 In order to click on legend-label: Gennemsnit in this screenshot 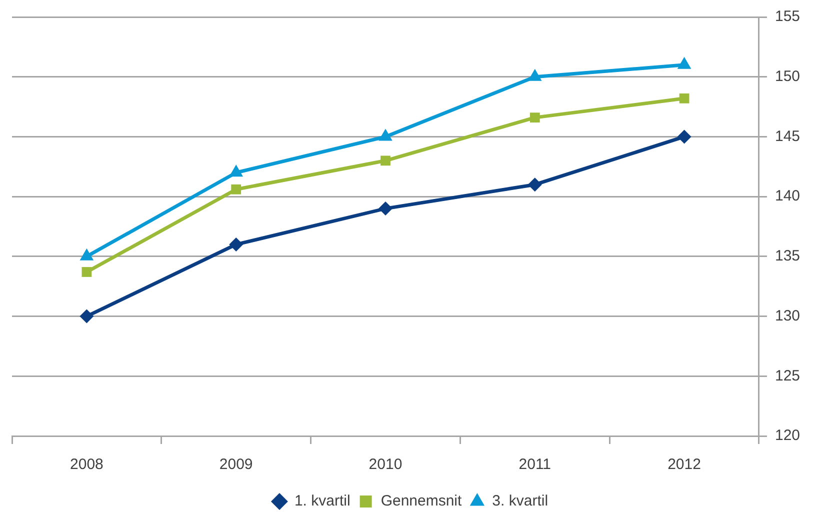, I will do `click(421, 501)`.